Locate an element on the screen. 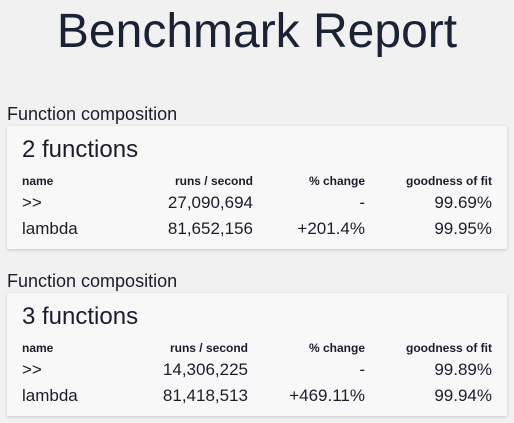 The width and height of the screenshot is (514, 423). cell-runs: 81,418,513 is located at coordinates (205, 395).